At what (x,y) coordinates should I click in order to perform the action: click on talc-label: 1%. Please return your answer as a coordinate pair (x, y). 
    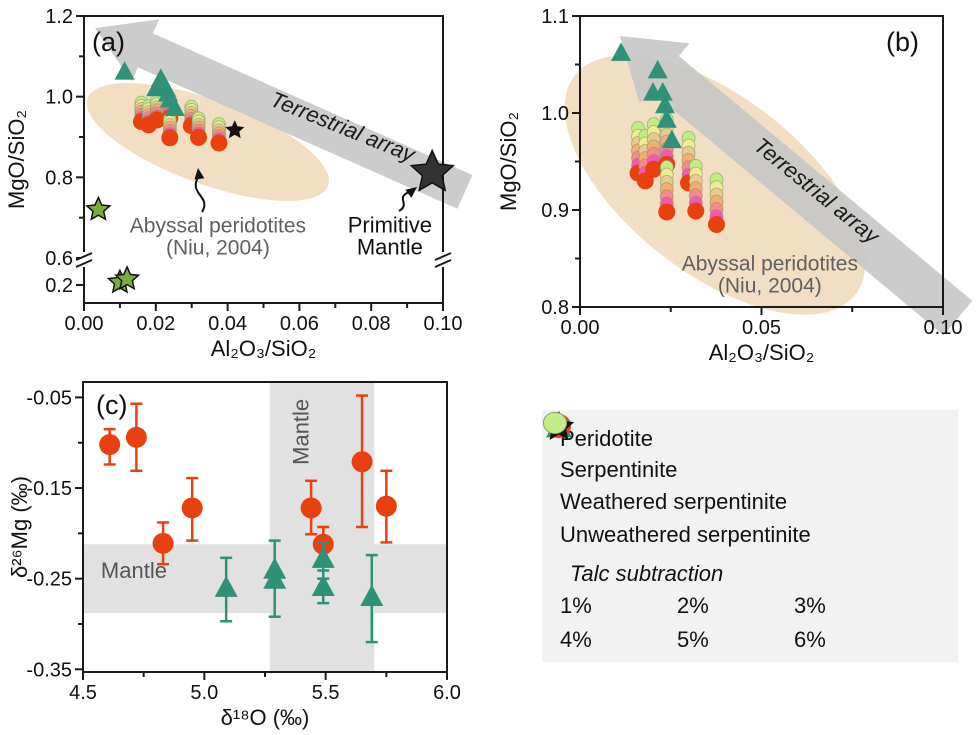
    Looking at the image, I should click on (576, 605).